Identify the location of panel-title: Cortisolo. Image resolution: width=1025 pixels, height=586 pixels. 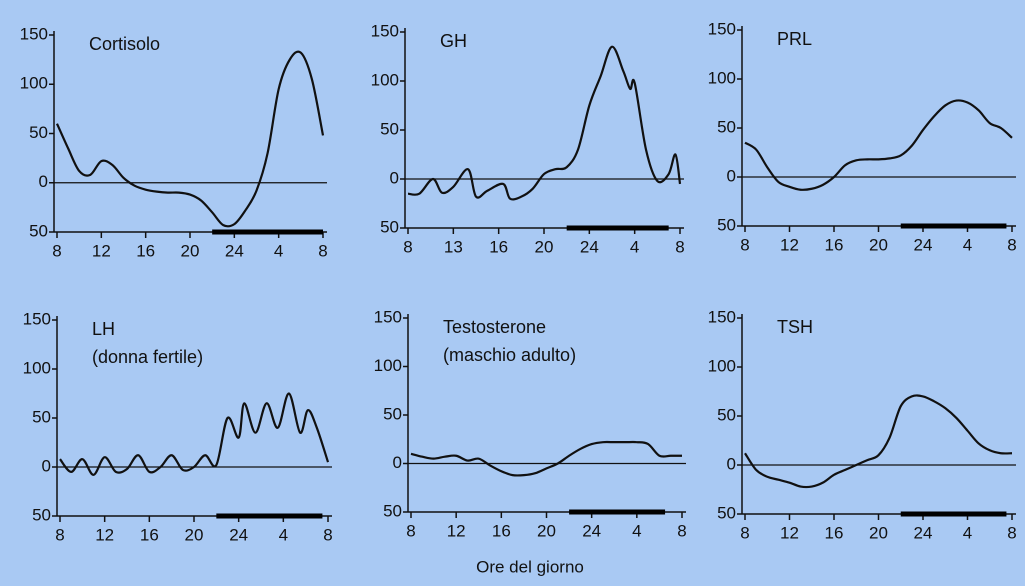
(124, 44).